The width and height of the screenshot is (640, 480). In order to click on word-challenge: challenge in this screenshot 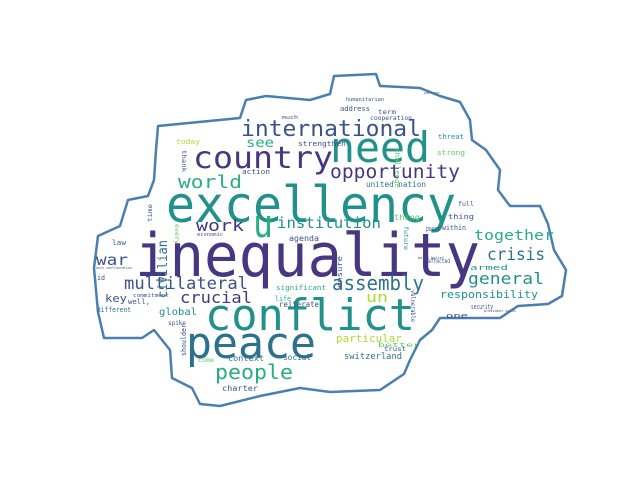, I will do `click(397, 168)`.